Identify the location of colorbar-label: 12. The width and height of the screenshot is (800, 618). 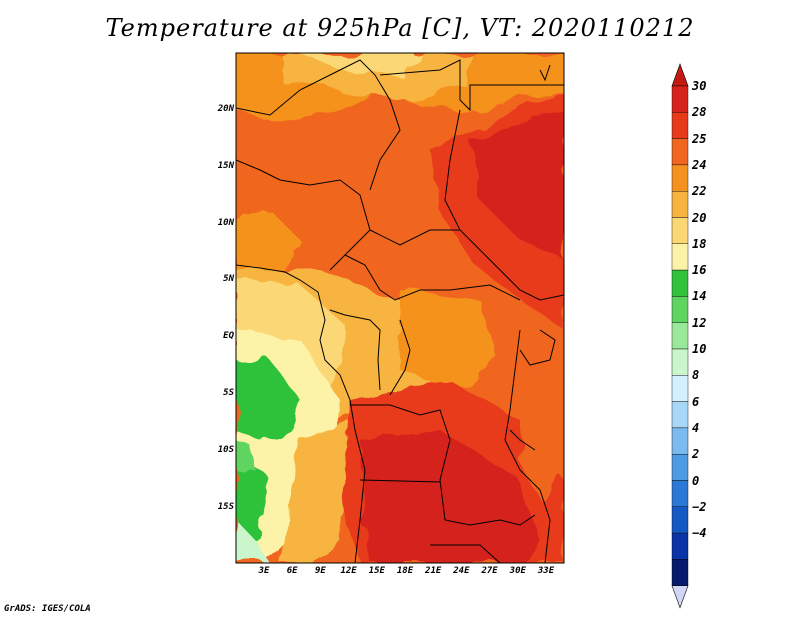
(699, 322).